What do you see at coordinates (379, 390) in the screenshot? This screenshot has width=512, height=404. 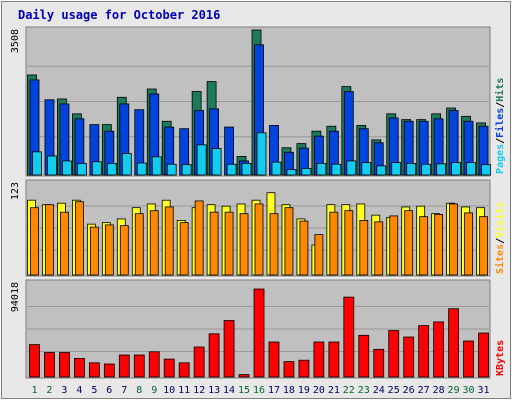 I see `x-tick-label-24: 24` at bounding box center [379, 390].